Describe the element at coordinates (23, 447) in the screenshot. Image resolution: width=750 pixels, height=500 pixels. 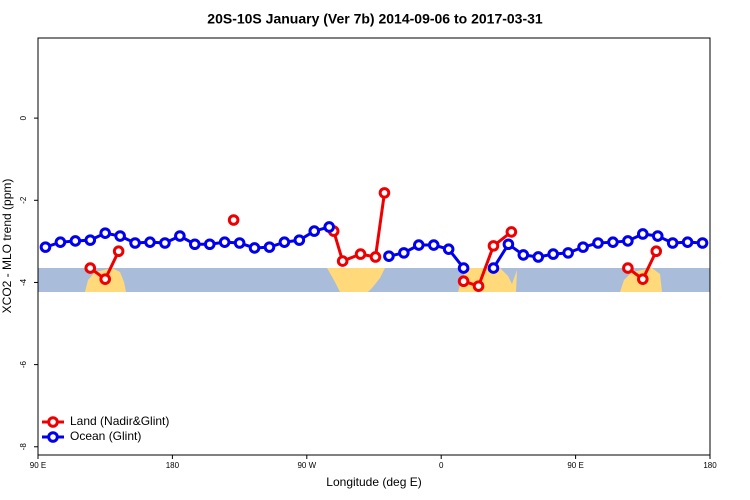
I see `y-tick-label: -8` at that location.